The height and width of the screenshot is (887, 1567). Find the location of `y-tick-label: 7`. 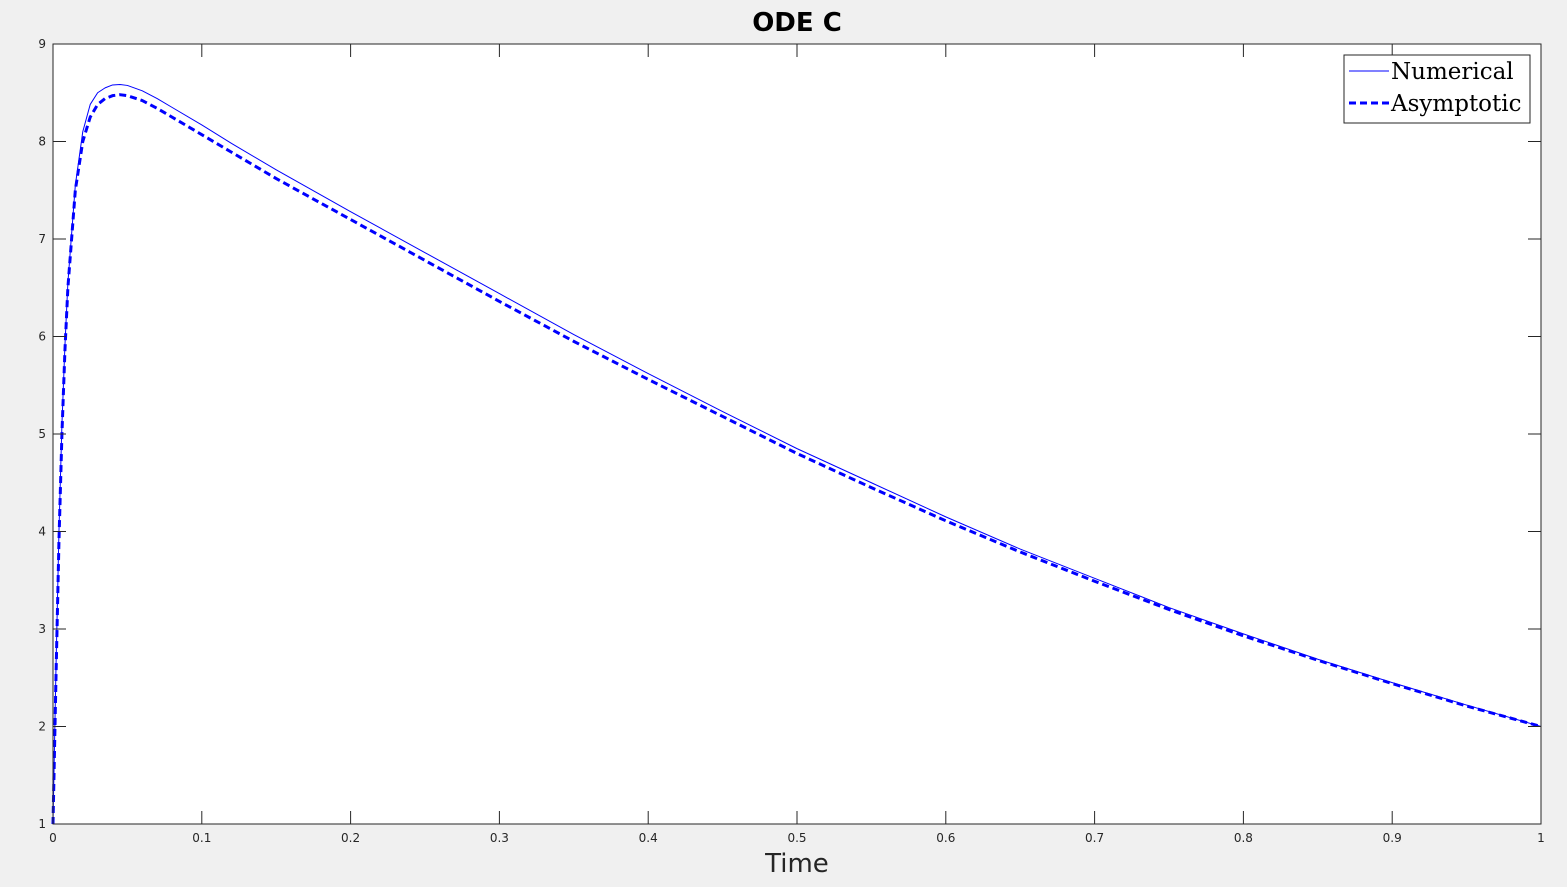

y-tick-label: 7 is located at coordinates (42, 239).